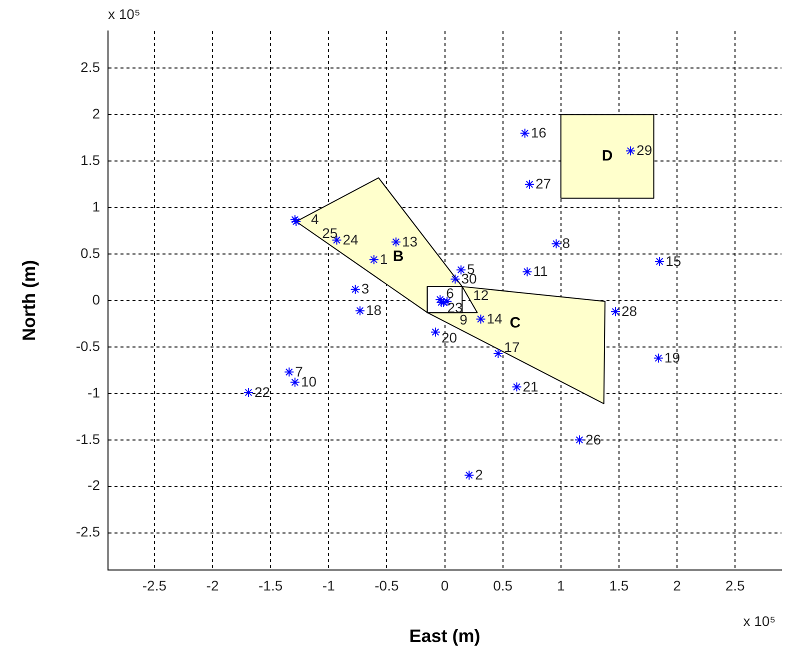  Describe the element at coordinates (481, 294) in the screenshot. I see `annotation: 12` at that location.